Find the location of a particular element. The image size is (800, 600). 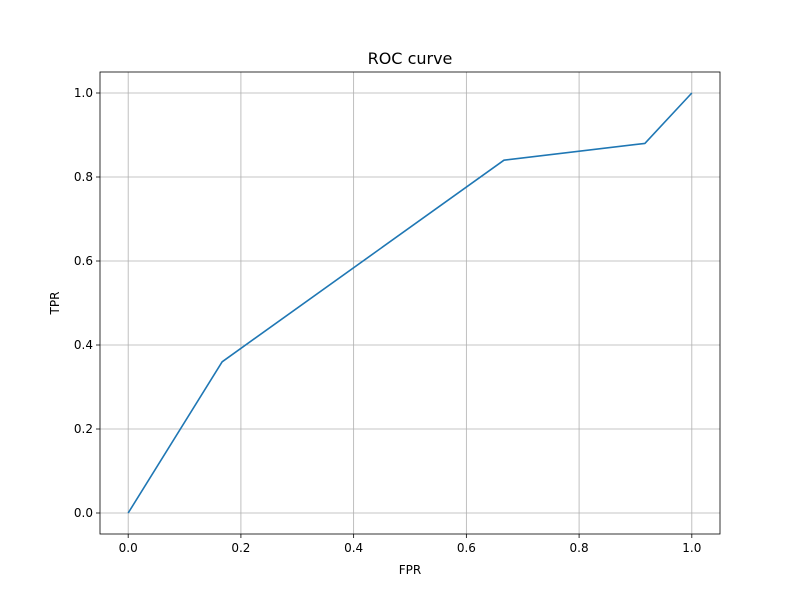

x-tick-label: 0.8 is located at coordinates (579, 548).